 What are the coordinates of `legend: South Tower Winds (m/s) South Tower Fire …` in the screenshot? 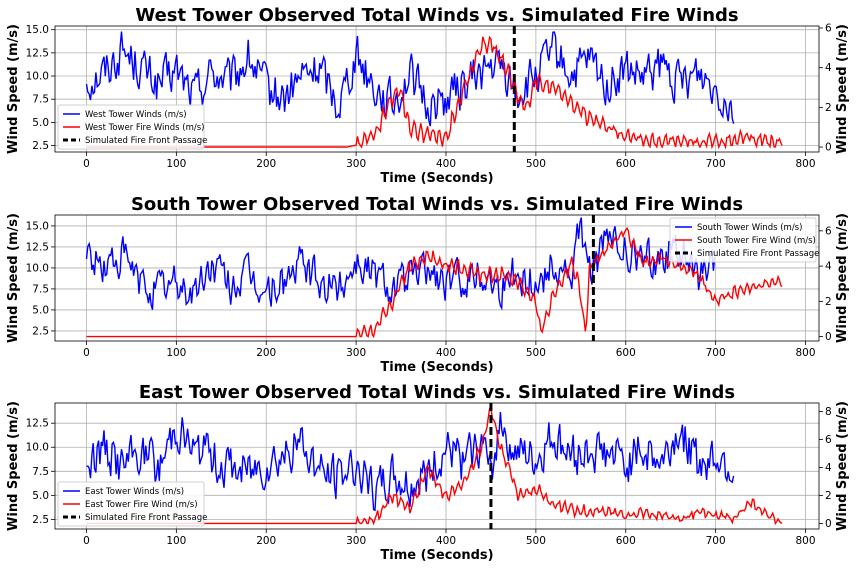 It's located at (744, 240).